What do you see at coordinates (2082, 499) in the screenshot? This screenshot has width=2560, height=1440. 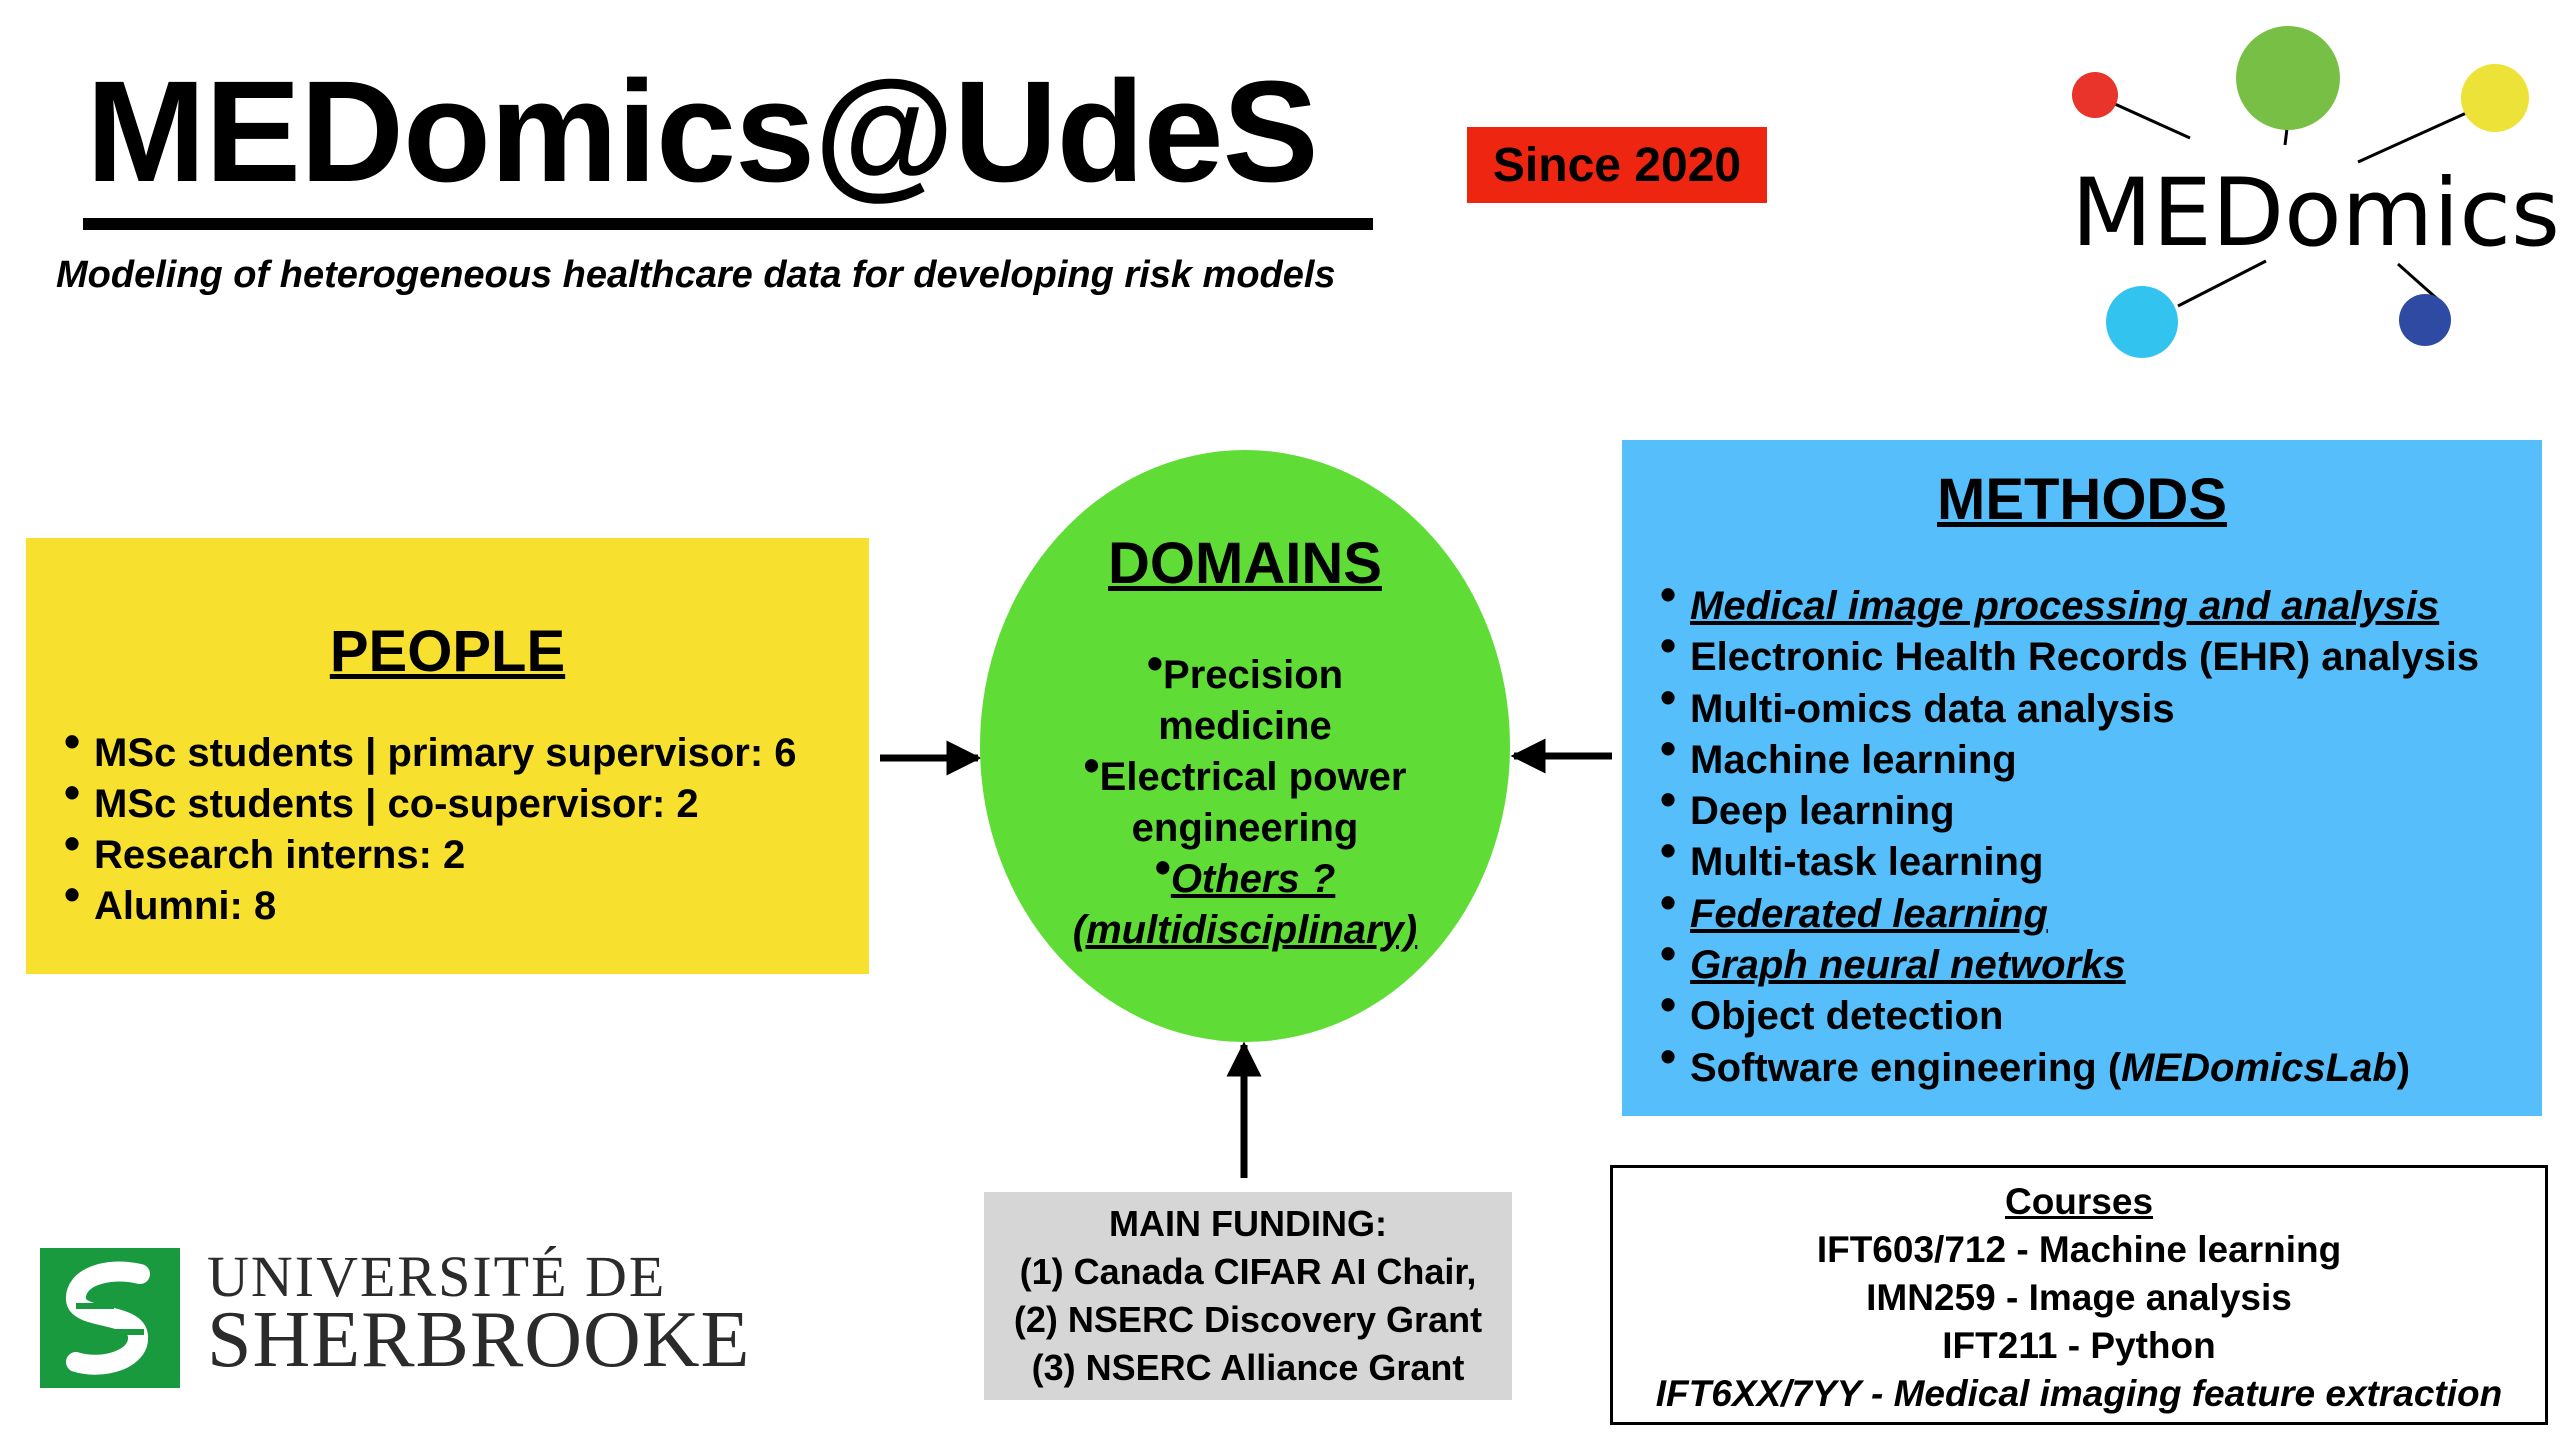 I see `methods-title: METHODS` at bounding box center [2082, 499].